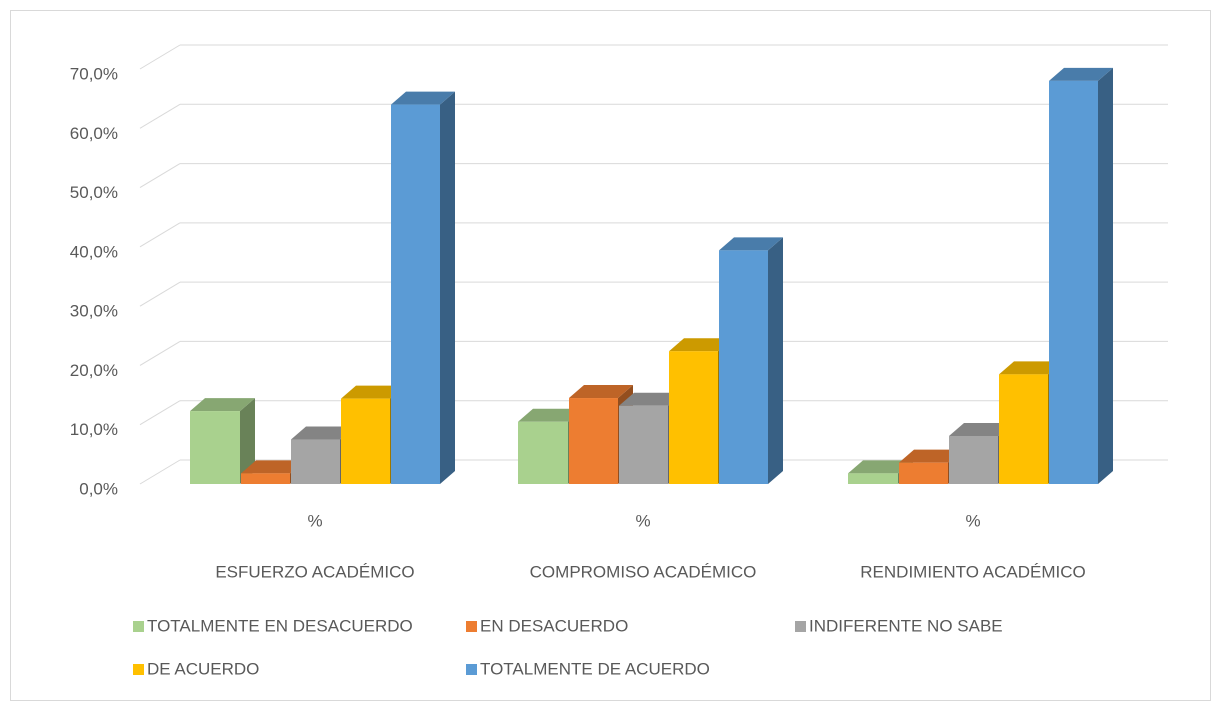 Image resolution: width=1221 pixels, height=703 pixels. Describe the element at coordinates (98, 488) in the screenshot. I see `y-tick-label: 0,0%` at that location.